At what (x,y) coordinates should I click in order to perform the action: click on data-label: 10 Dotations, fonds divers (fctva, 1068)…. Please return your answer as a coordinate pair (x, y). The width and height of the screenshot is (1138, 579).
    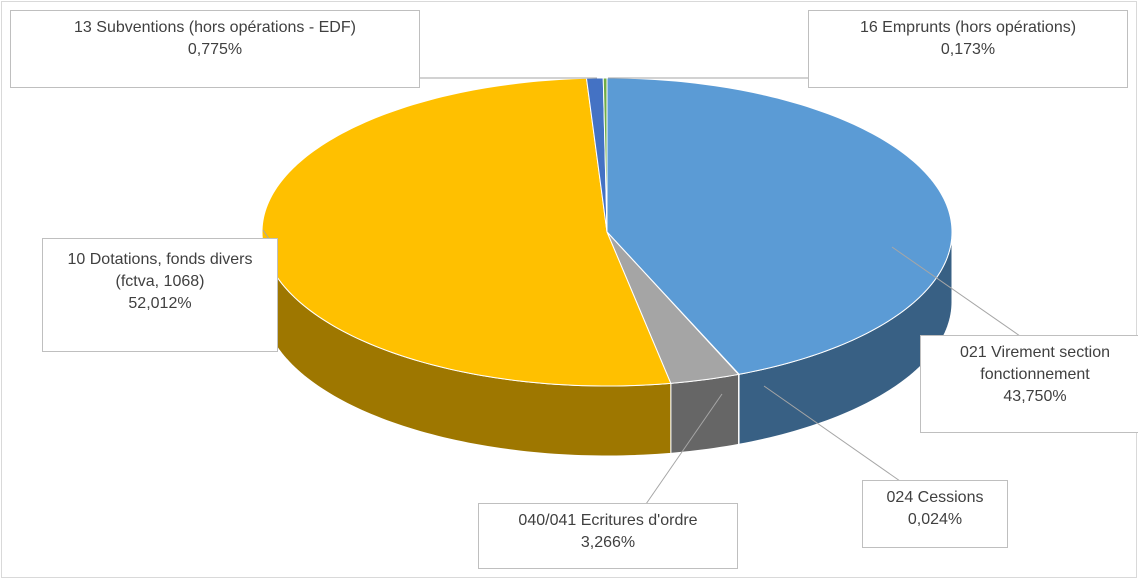
    Looking at the image, I should click on (160, 295).